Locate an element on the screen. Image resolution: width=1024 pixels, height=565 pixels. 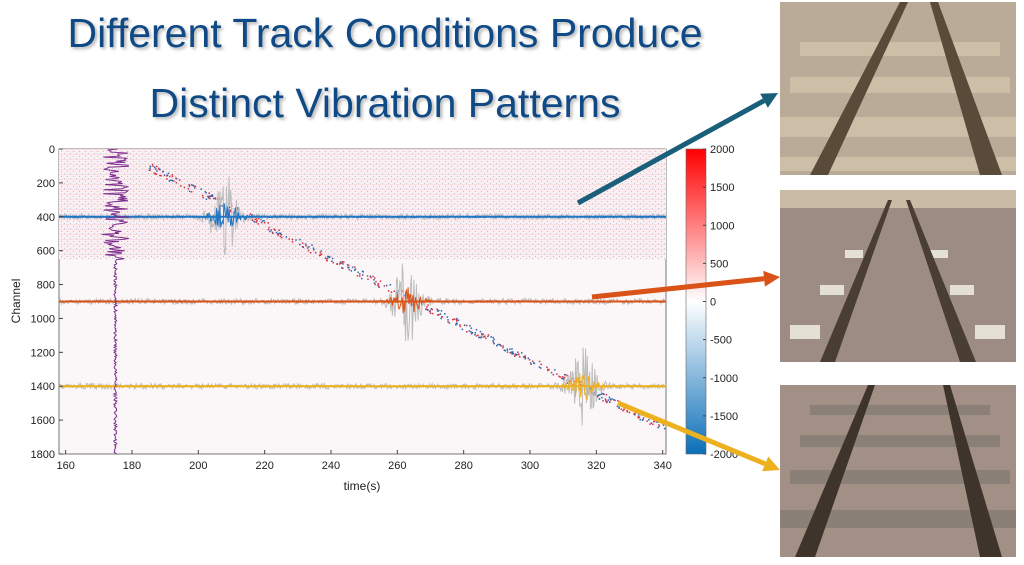
colorbar-tick-label: 1000 is located at coordinates (722, 226).